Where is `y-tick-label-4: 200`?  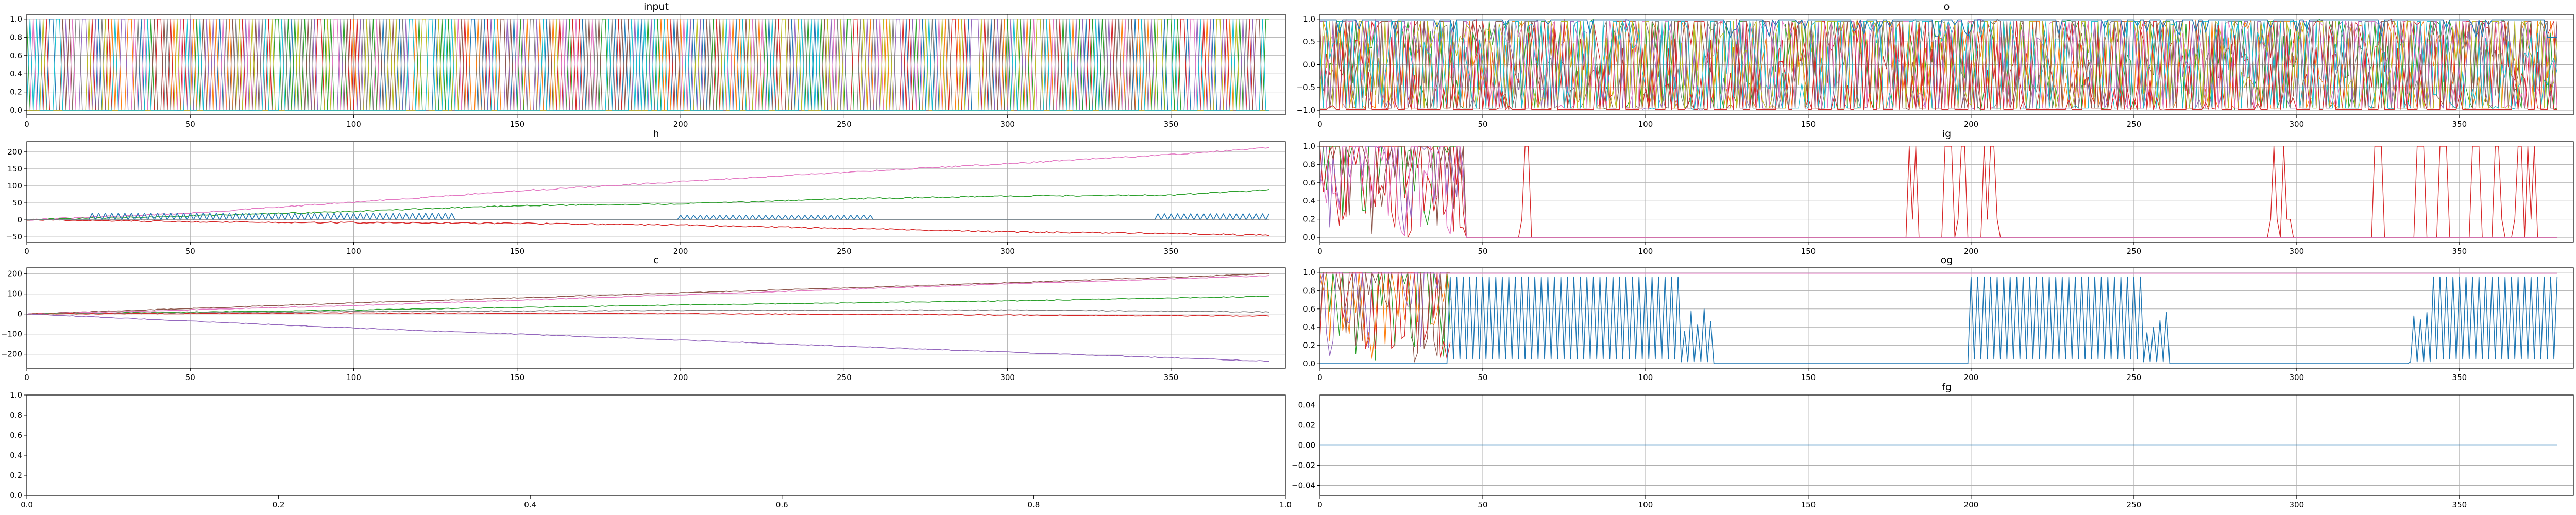
y-tick-label-4: 200 is located at coordinates (14, 274).